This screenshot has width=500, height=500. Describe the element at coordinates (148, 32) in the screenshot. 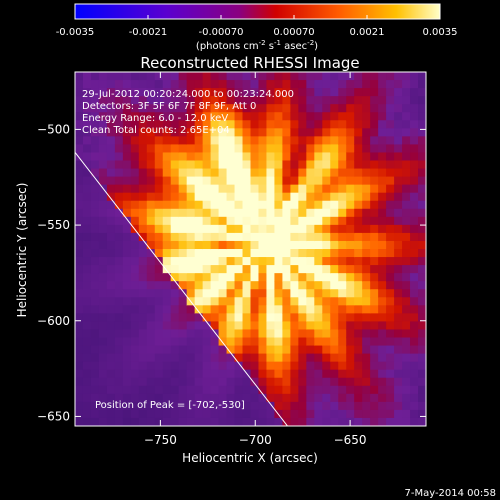

I see `colorbar-tick-label: -0.0021` at that location.